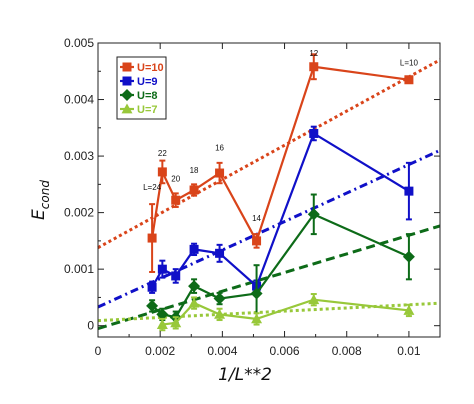 The image size is (474, 404). Describe the element at coordinates (152, 187) in the screenshot. I see `annotation-0: L=24` at that location.